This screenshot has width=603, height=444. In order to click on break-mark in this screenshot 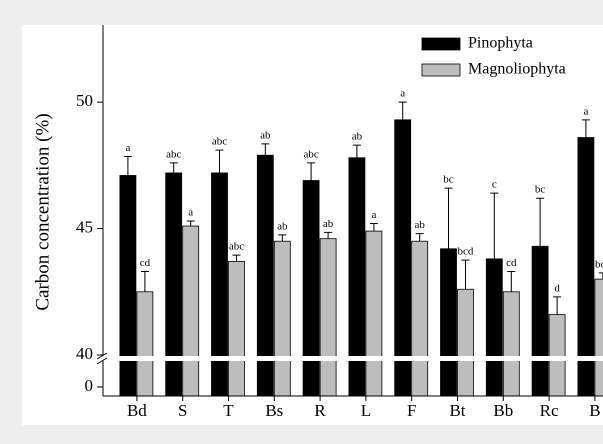, I will do `click(102, 358)`.